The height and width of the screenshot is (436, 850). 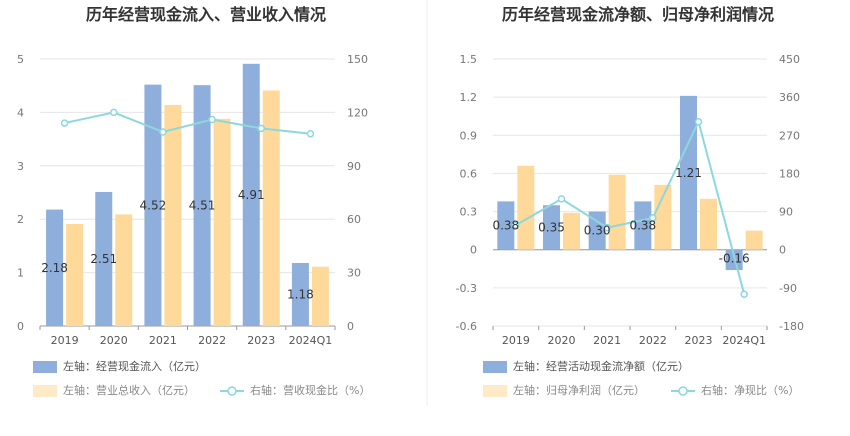 I want to click on chart1-data-label: 1.18, so click(x=300, y=294).